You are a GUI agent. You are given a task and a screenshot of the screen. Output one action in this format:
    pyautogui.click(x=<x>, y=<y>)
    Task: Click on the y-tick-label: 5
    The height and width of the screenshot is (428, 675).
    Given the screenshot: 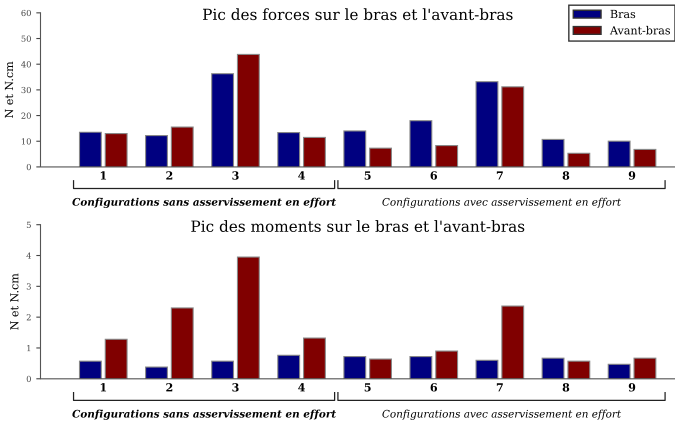 What is the action you would take?
    pyautogui.click(x=28, y=225)
    